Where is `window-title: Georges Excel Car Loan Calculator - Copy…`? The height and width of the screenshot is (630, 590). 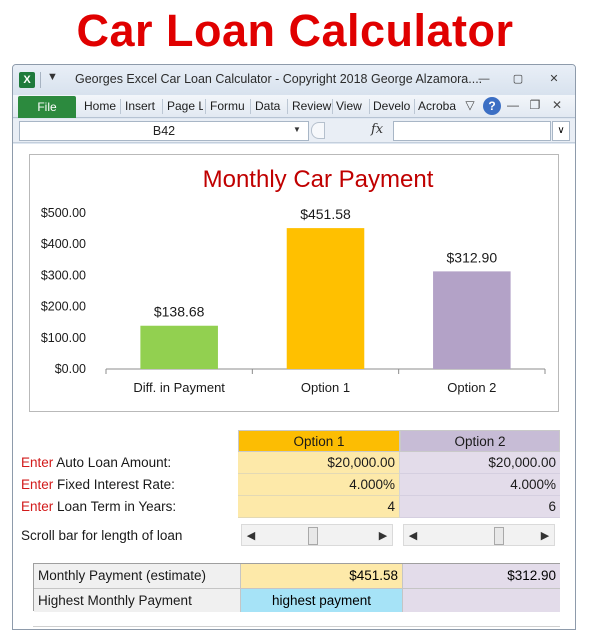 window-title: Georges Excel Car Loan Calculator - Copy… is located at coordinates (279, 79).